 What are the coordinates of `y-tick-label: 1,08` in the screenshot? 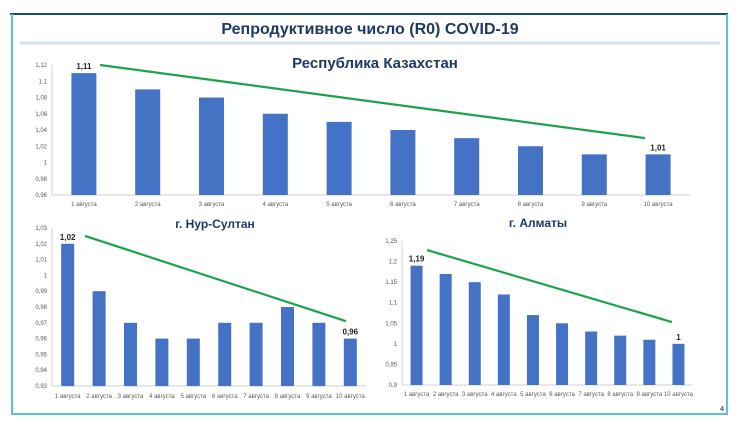 It's located at (41, 99).